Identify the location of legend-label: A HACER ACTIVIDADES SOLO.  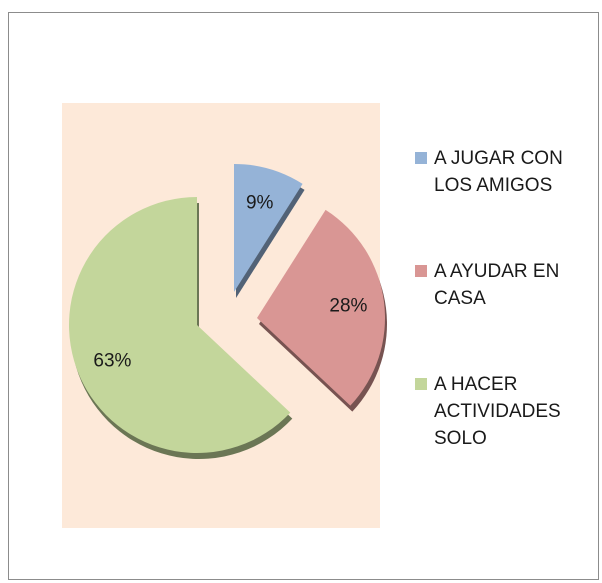
(497, 411).